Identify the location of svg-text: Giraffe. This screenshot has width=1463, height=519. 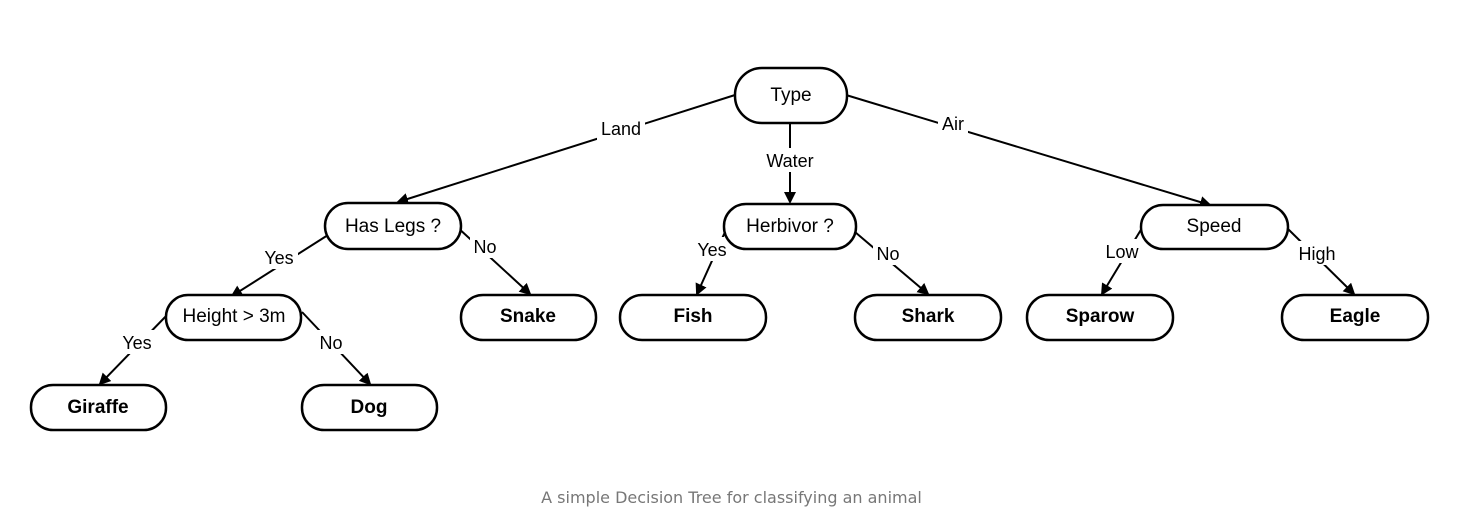
(97, 407).